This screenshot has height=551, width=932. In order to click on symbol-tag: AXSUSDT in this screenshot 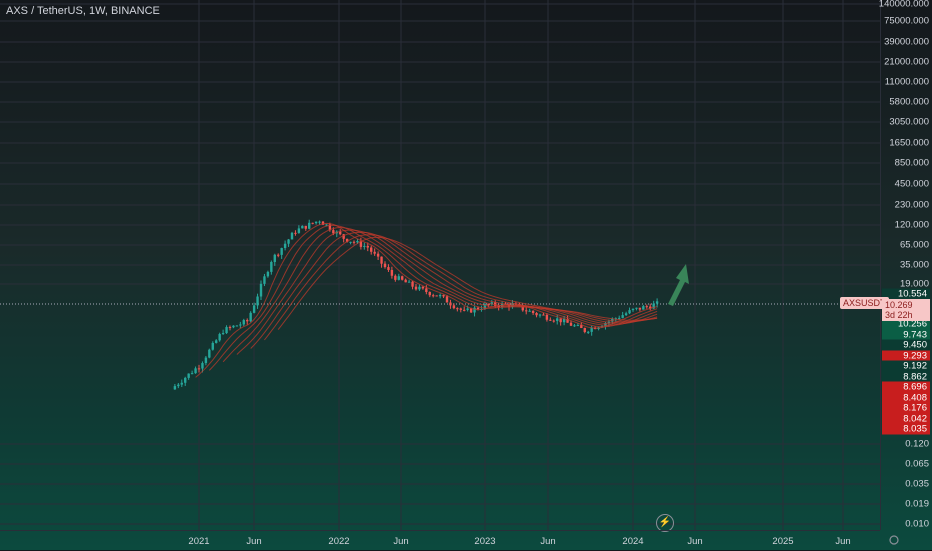, I will do `click(864, 303)`.